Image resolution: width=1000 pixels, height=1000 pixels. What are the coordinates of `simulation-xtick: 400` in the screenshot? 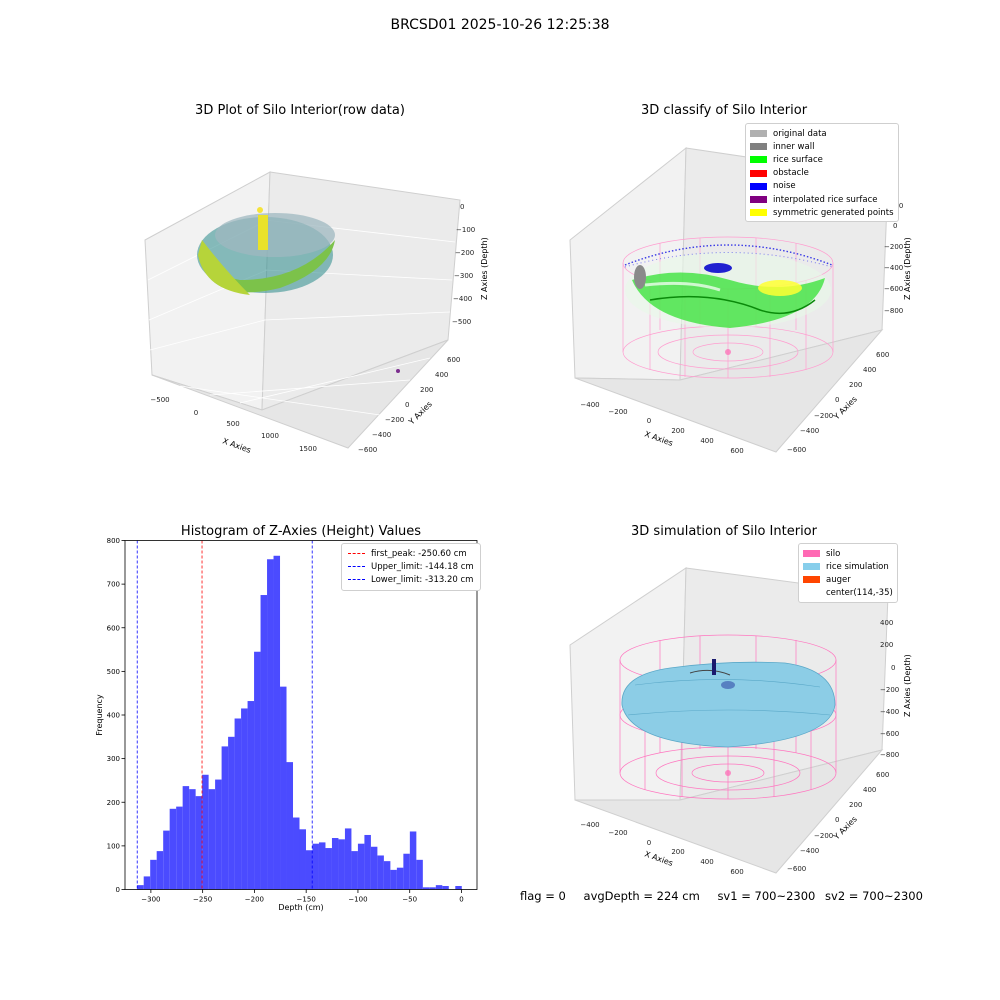 It's located at (706, 862).